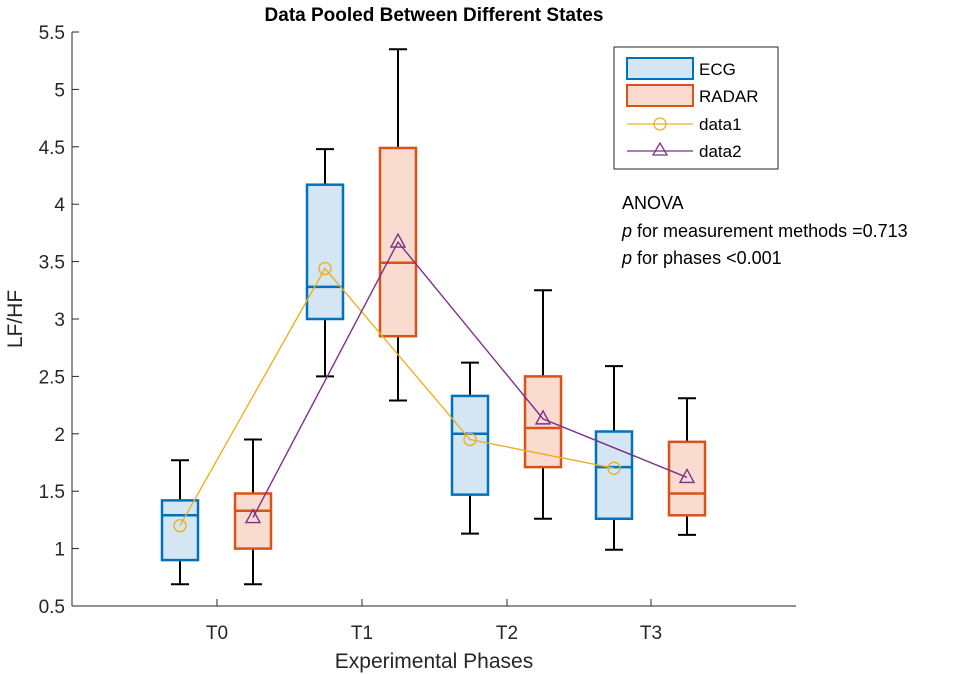 The image size is (969, 674). Describe the element at coordinates (52, 33) in the screenshot. I see `y-tick-label: 5.5` at that location.